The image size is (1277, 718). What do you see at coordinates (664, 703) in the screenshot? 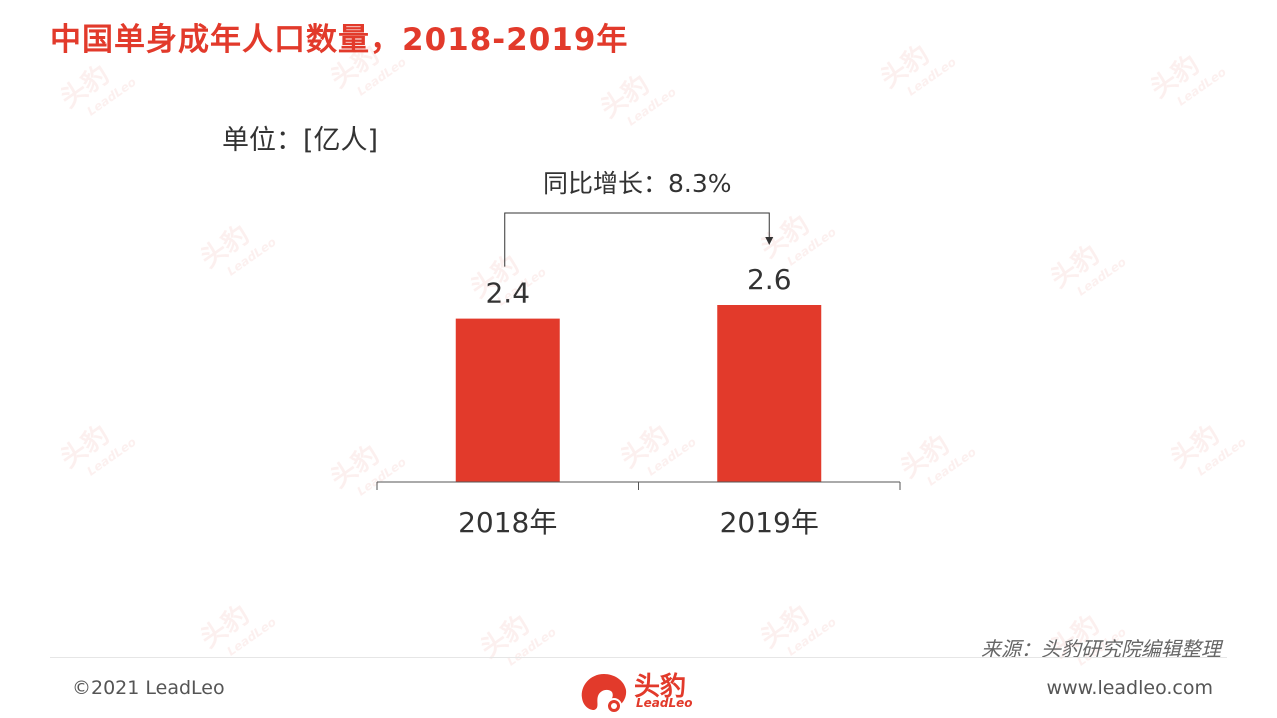
I see `logo-en-text: LeadLeo` at bounding box center [664, 703].